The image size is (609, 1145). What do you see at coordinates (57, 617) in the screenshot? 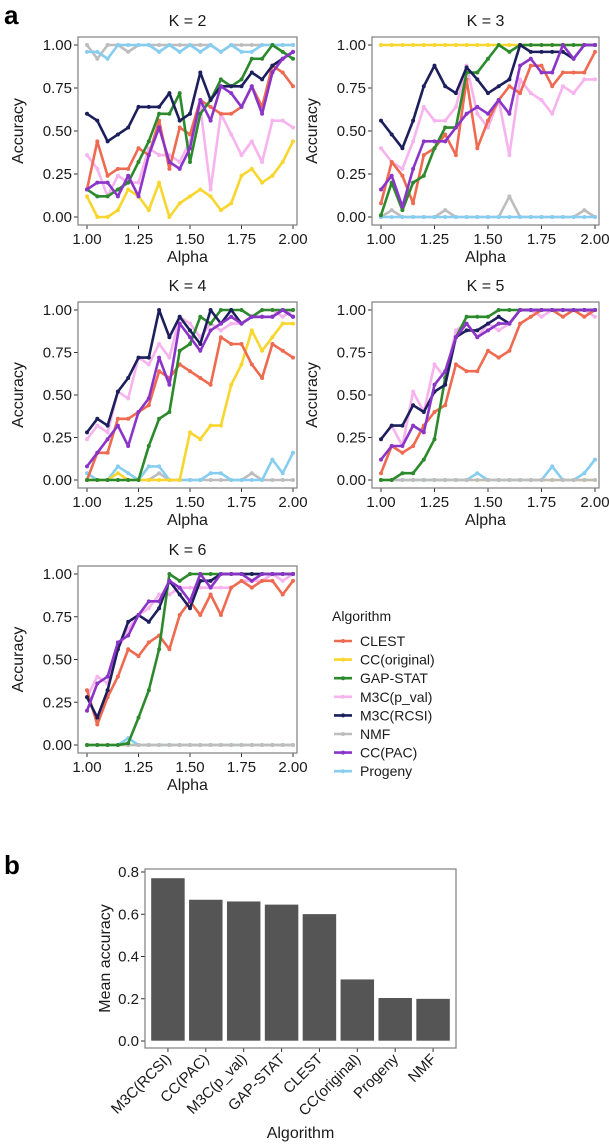
I see `y-tick-label: 0.75` at bounding box center [57, 617].